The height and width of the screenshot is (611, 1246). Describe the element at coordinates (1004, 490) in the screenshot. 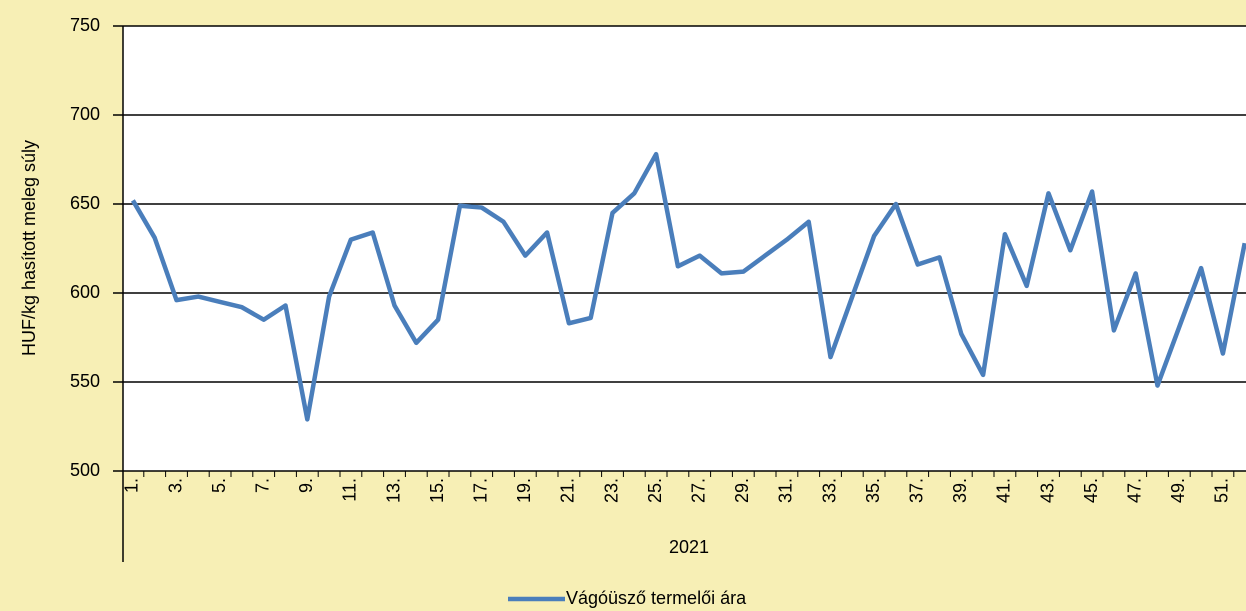

I see `x-tick-label: 41.` at that location.